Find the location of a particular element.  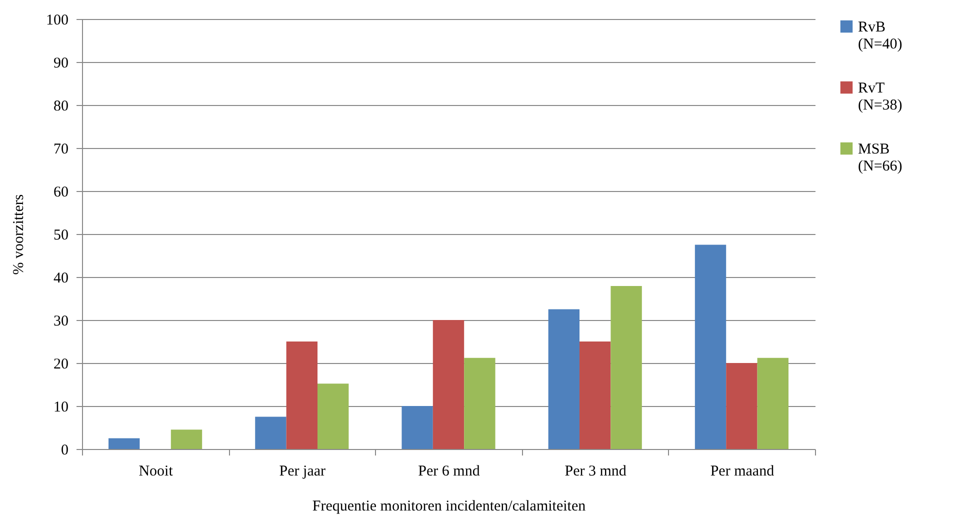

y-tick-label: 30 is located at coordinates (61, 322).